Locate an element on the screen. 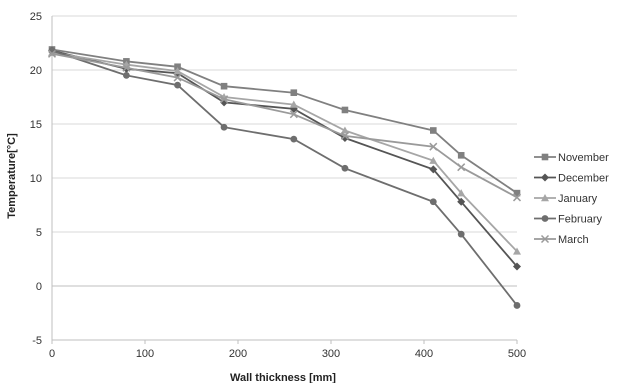 This screenshot has width=621, height=383. y-tick-label: 5 is located at coordinates (39, 233).